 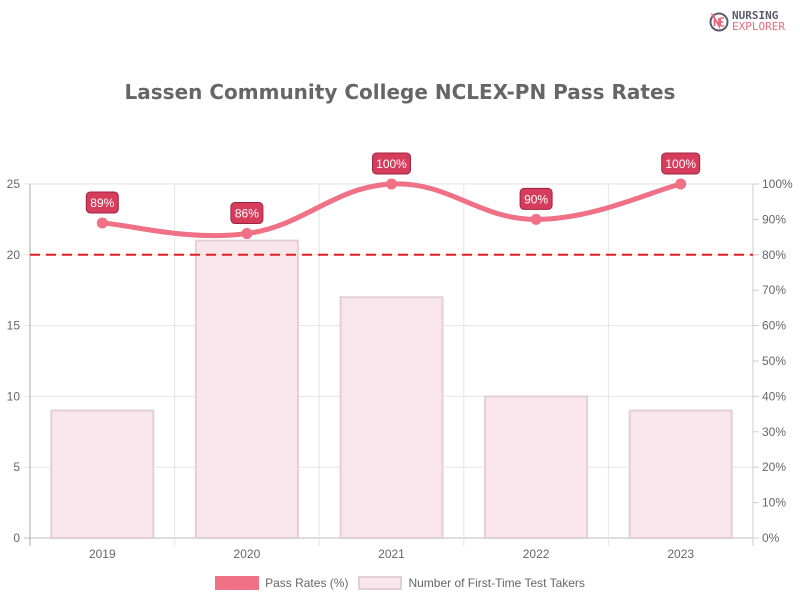 What do you see at coordinates (102, 554) in the screenshot?
I see `x-tick-label: 2019` at bounding box center [102, 554].